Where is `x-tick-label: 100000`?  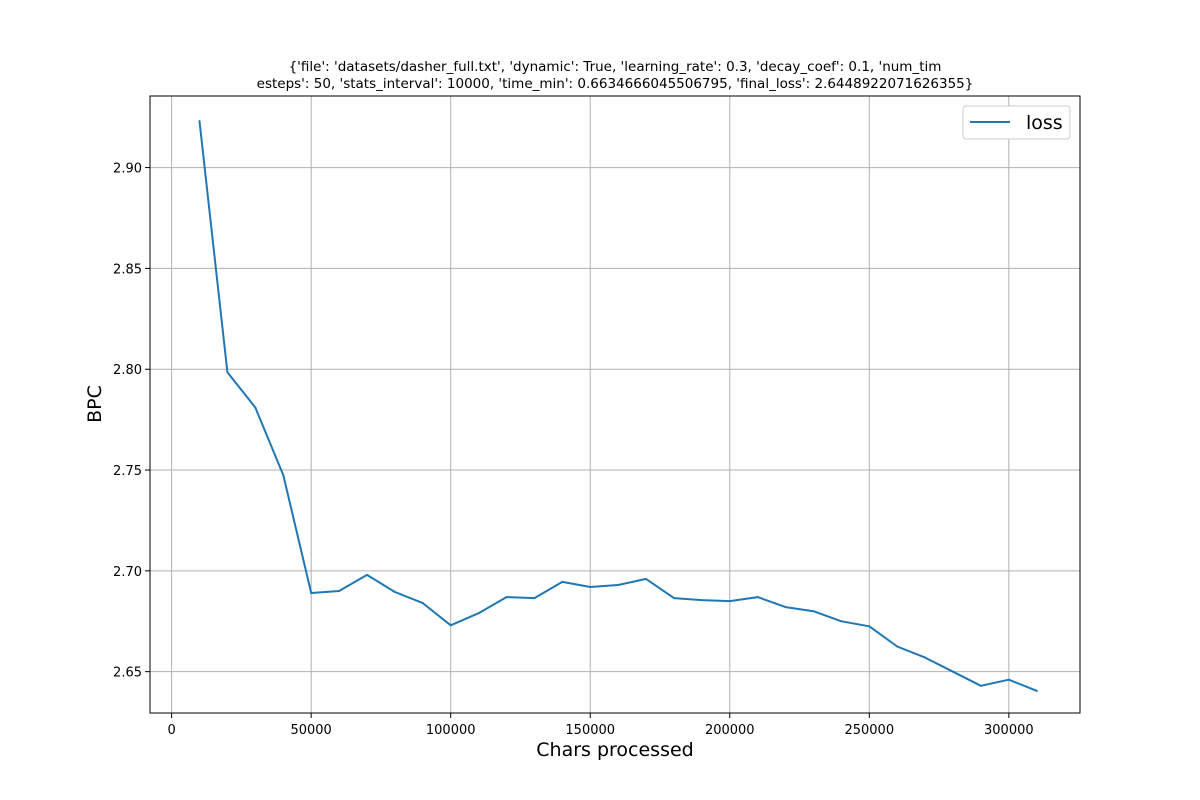 x-tick-label: 100000 is located at coordinates (451, 730).